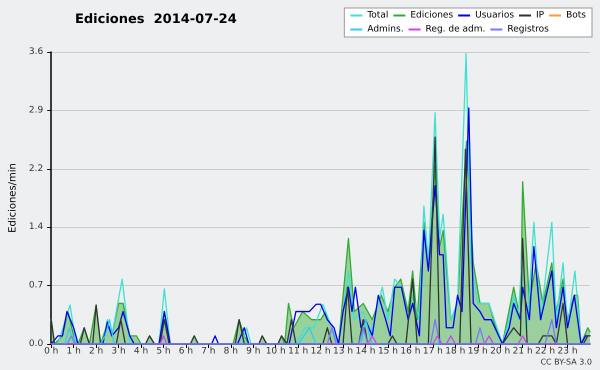  Describe the element at coordinates (320, 351) in the screenshot. I see `x-tick-label: 12 h` at that location.